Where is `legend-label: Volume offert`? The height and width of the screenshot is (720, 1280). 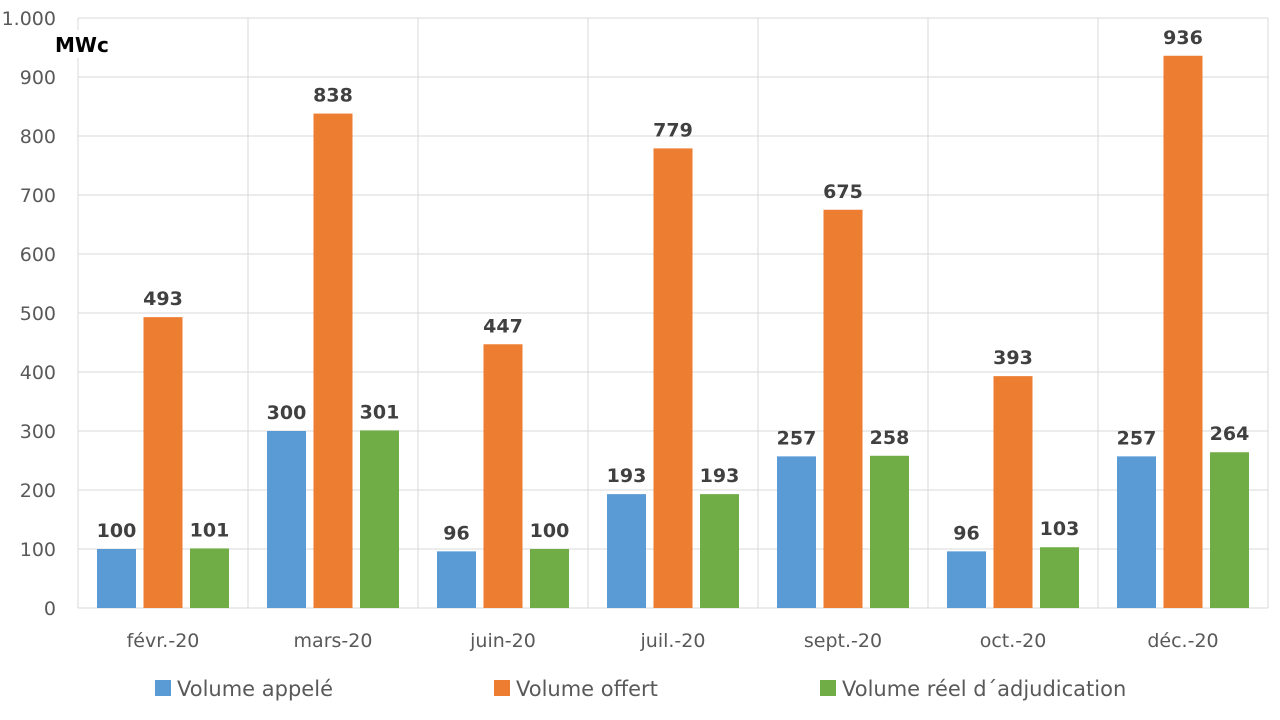 legend-label: Volume offert is located at coordinates (587, 689).